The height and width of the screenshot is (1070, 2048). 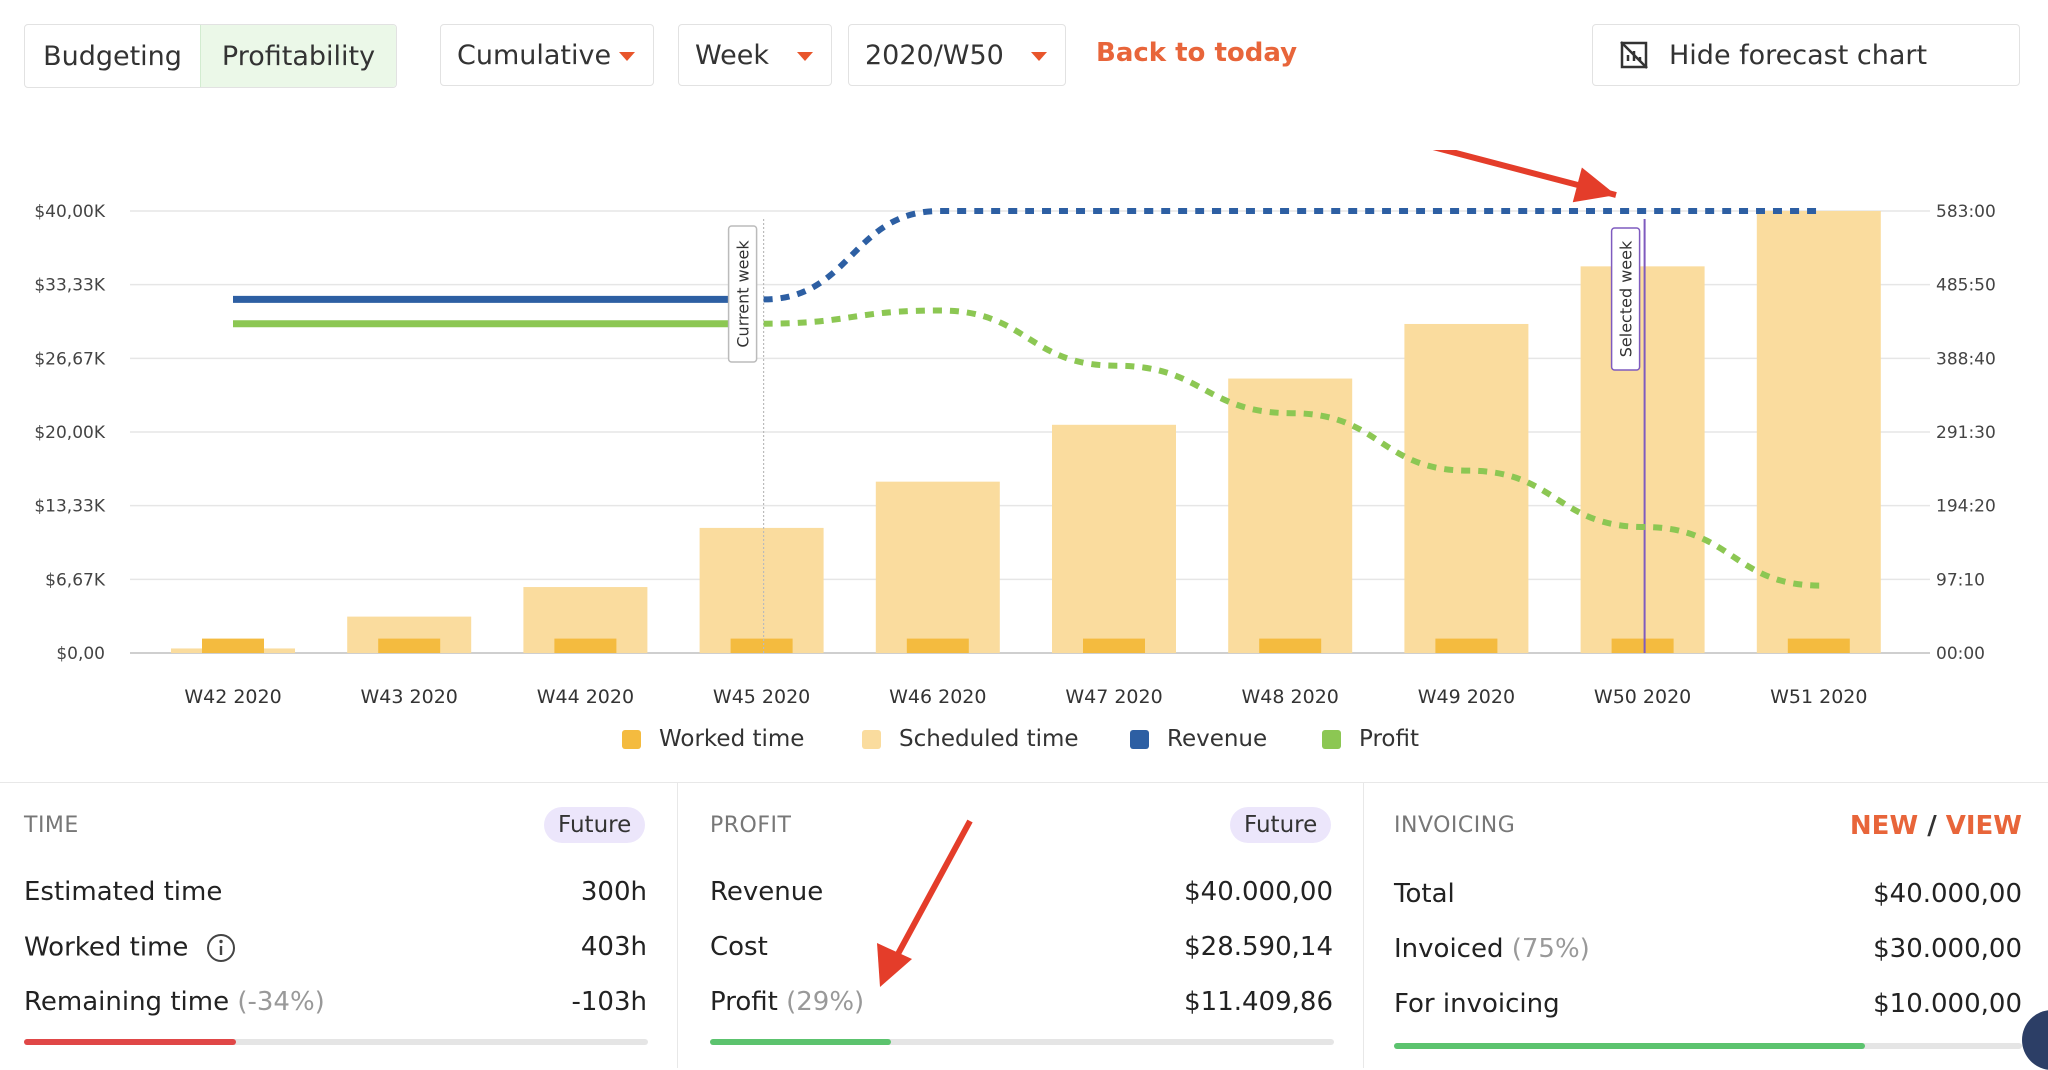 What do you see at coordinates (1258, 892) in the screenshot?
I see `revenue-value: $40.000,00` at bounding box center [1258, 892].